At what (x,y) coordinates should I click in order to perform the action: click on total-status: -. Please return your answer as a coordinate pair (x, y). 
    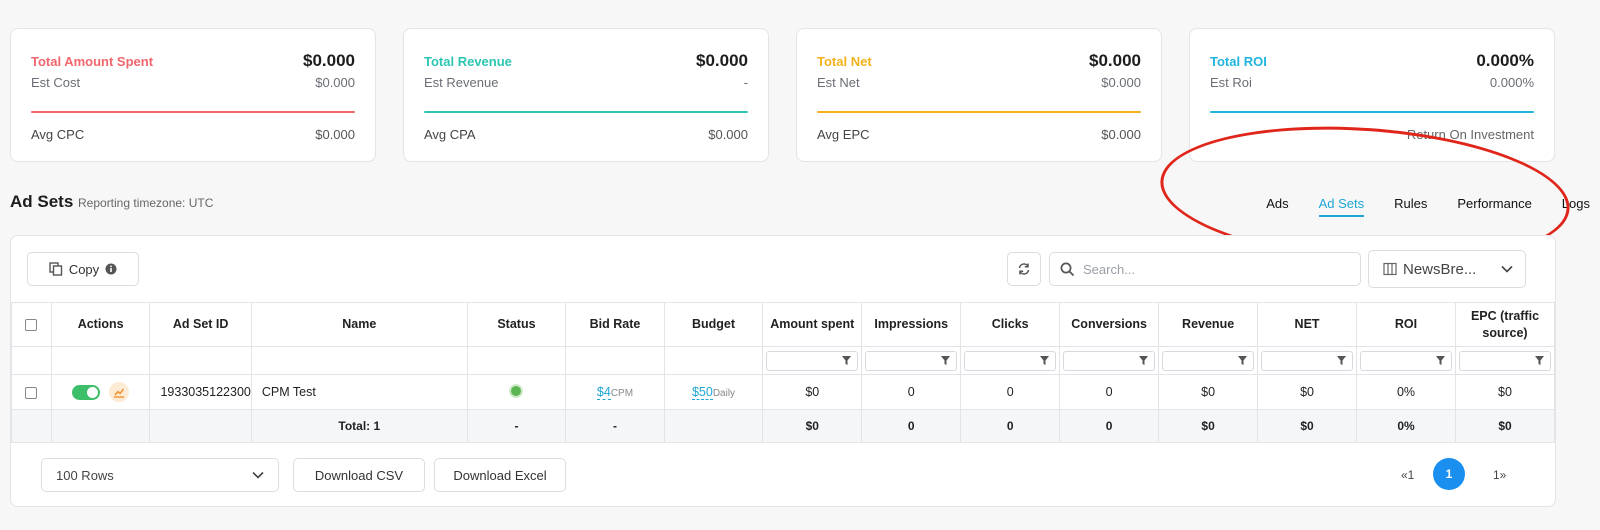
    Looking at the image, I should click on (516, 426).